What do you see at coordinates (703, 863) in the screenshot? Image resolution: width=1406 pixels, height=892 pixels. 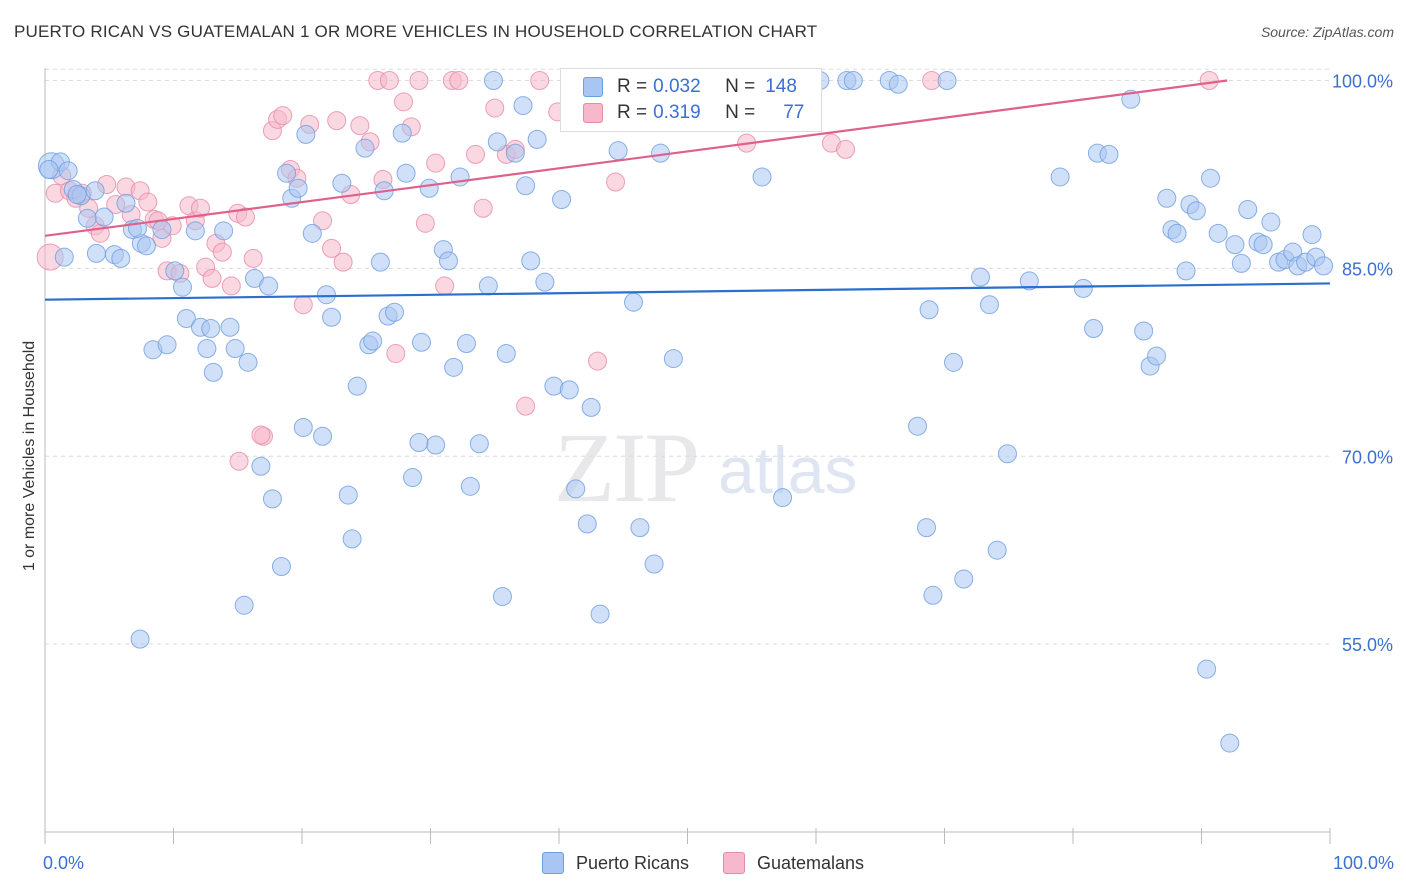 I see `bottom-legend: Puerto Ricans Guatemalans` at bounding box center [703, 863].